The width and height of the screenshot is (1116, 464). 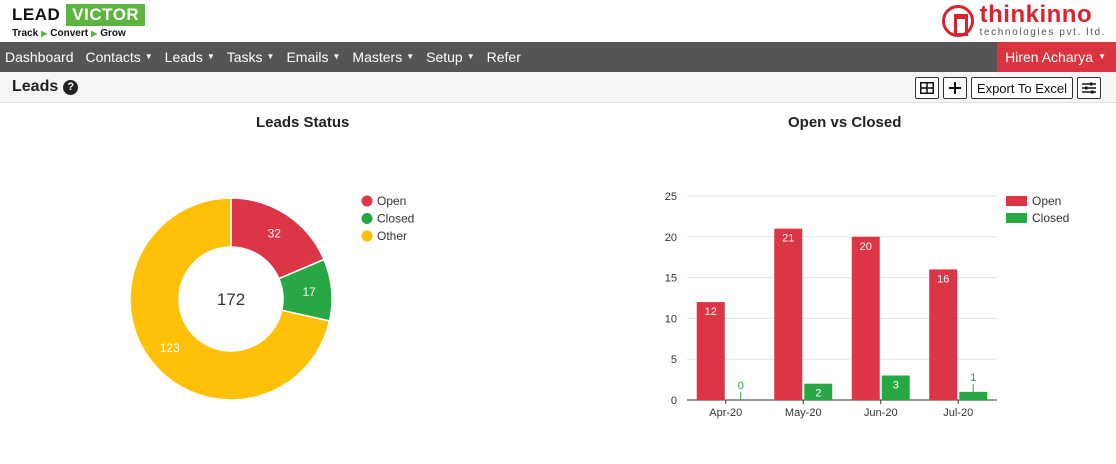 What do you see at coordinates (35, 86) in the screenshot?
I see `page-title-text: Leads` at bounding box center [35, 86].